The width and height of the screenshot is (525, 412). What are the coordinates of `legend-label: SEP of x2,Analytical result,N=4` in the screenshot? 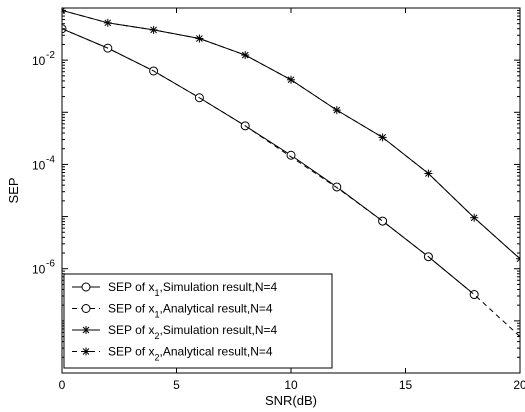 It's located at (190, 354).